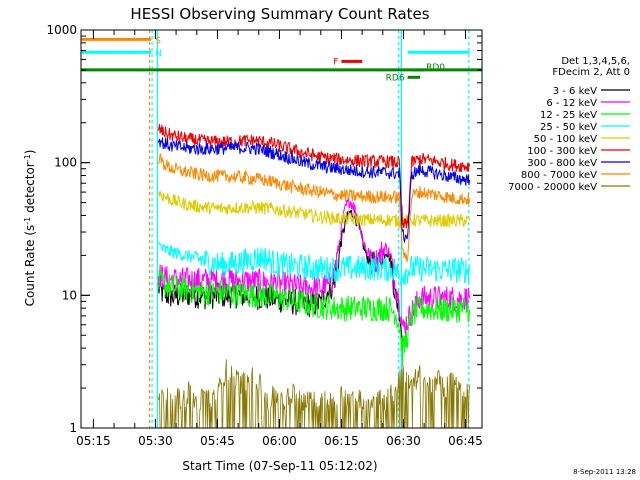 This screenshot has height=480, width=640. What do you see at coordinates (279, 14) in the screenshot?
I see `chart-title: HESSI Observing Summary Count Rates` at bounding box center [279, 14].